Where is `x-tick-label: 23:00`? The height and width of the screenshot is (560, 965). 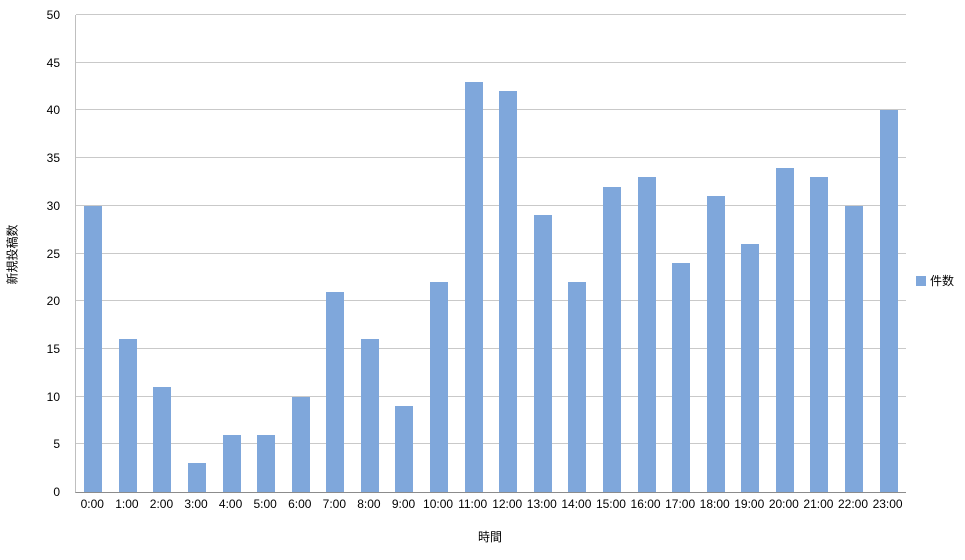
x-tick-label: 23:00 is located at coordinates (887, 504).